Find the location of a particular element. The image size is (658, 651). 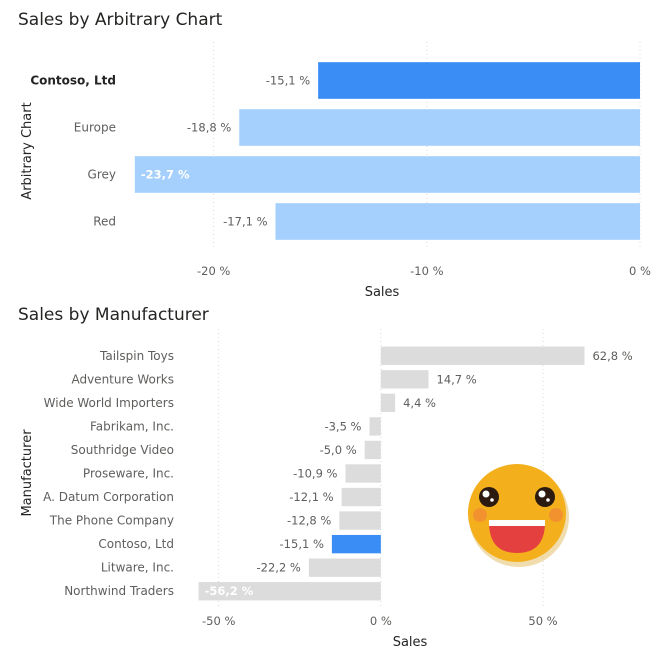

emoji-mouth is located at coordinates (517, 537).